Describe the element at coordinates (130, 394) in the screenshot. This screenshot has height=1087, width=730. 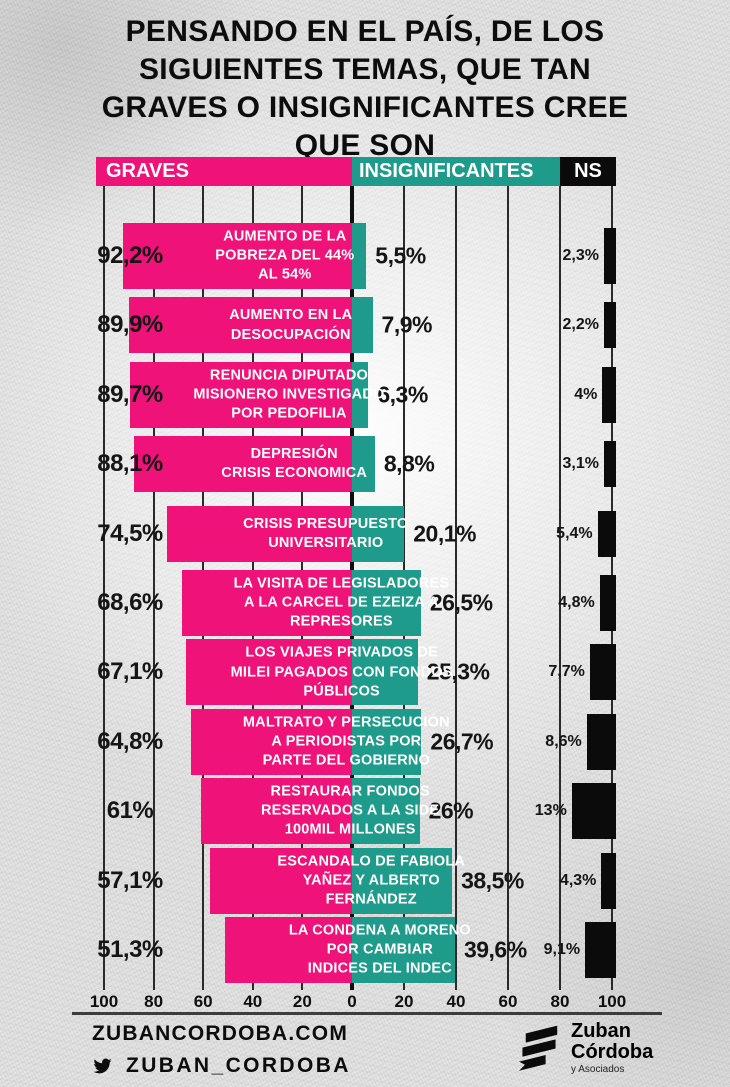
I see `graves-value: 89,7%` at that location.